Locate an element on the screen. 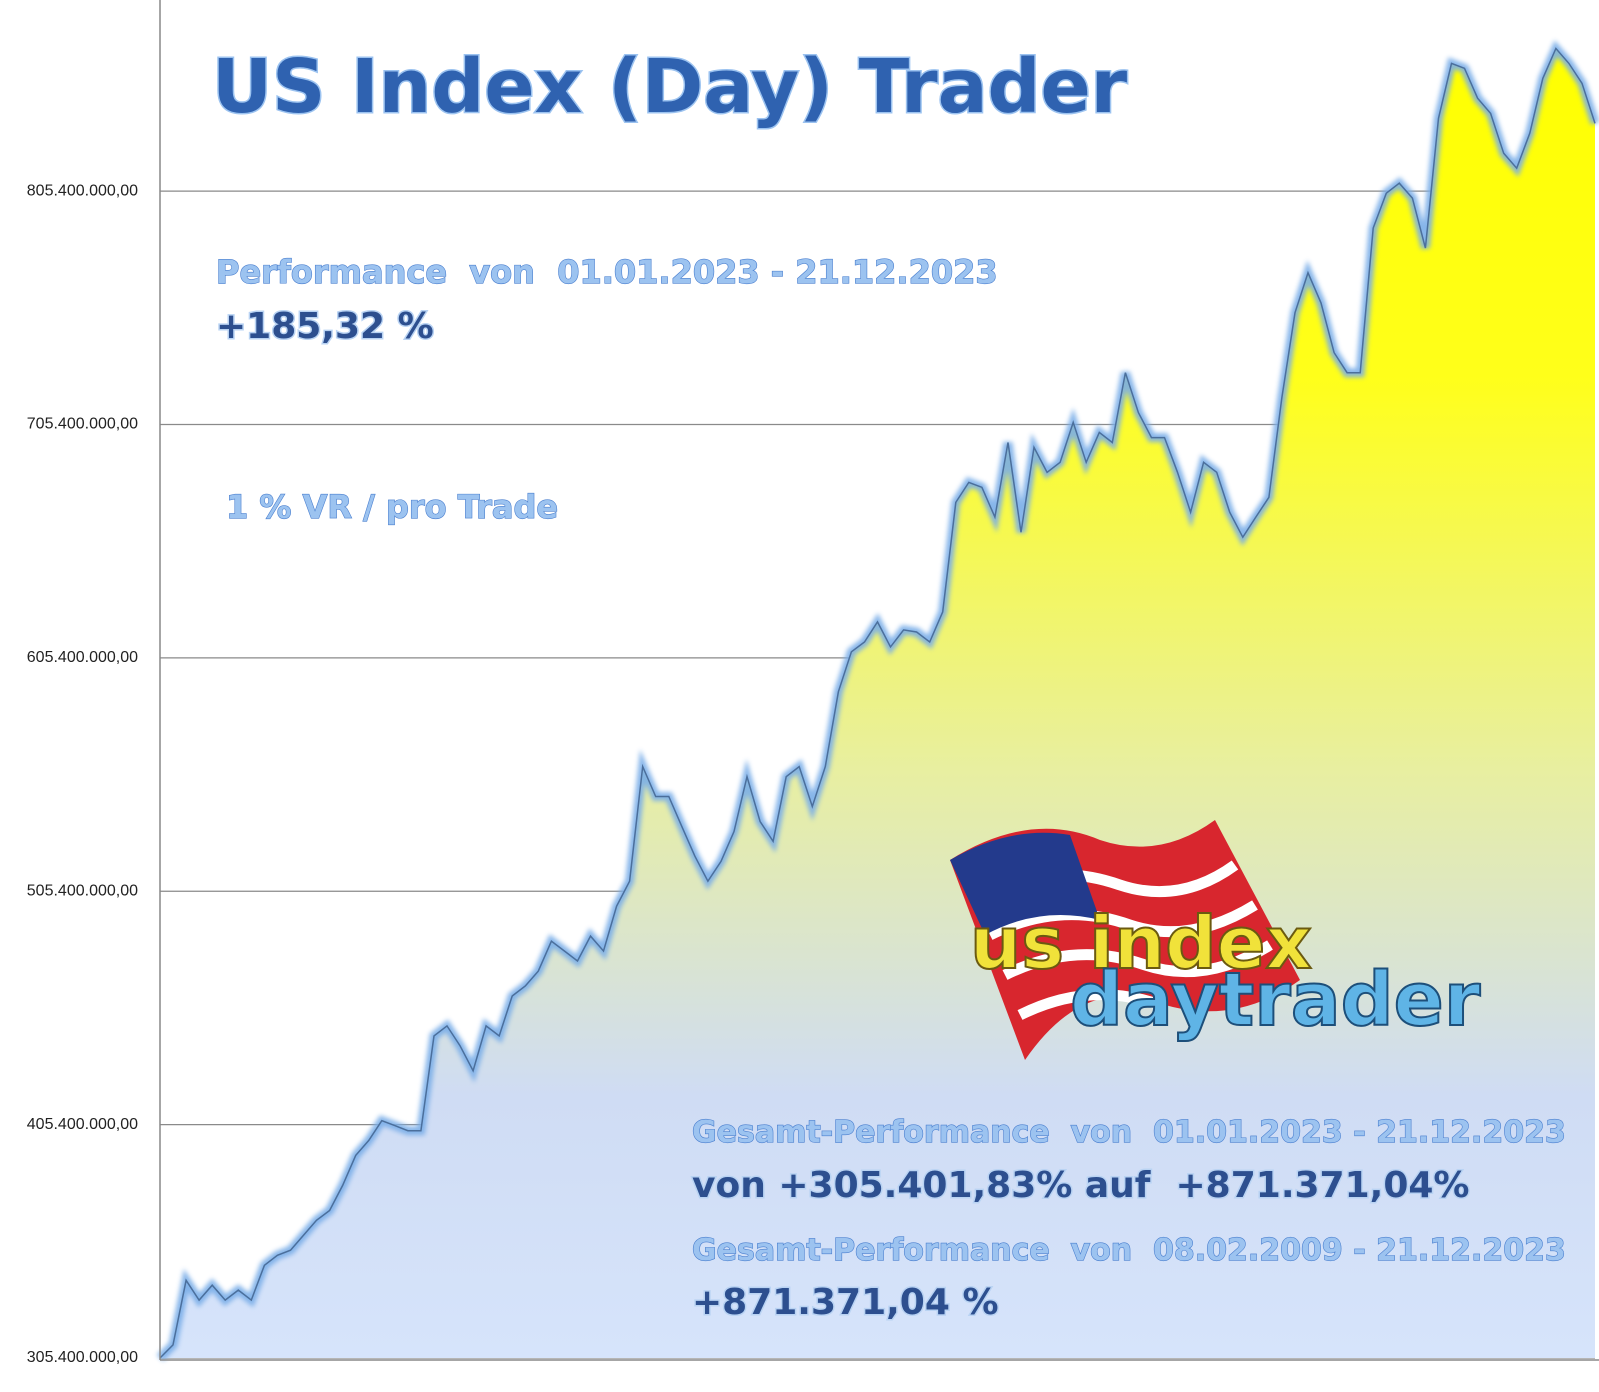 The image size is (1599, 1392). y-tick-label: 305.400.000,00 is located at coordinates (82, 1357).